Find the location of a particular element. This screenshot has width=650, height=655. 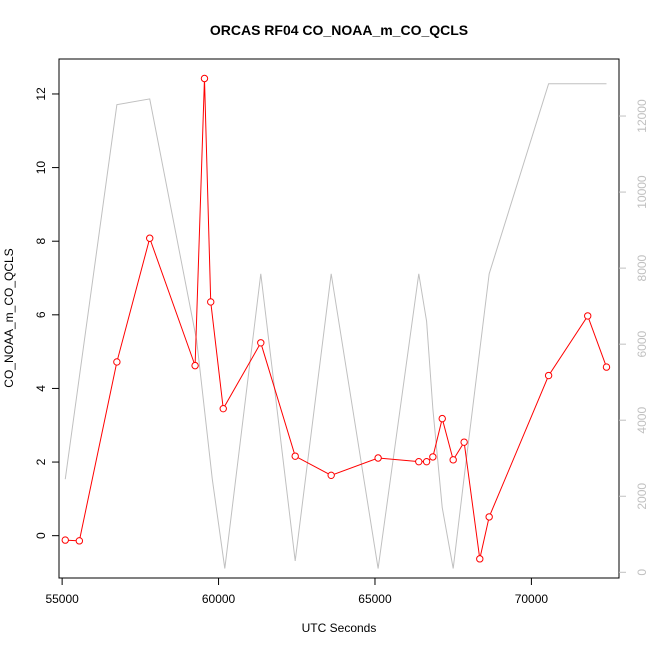

x-axis-label: UTC Seconds is located at coordinates (339, 628).